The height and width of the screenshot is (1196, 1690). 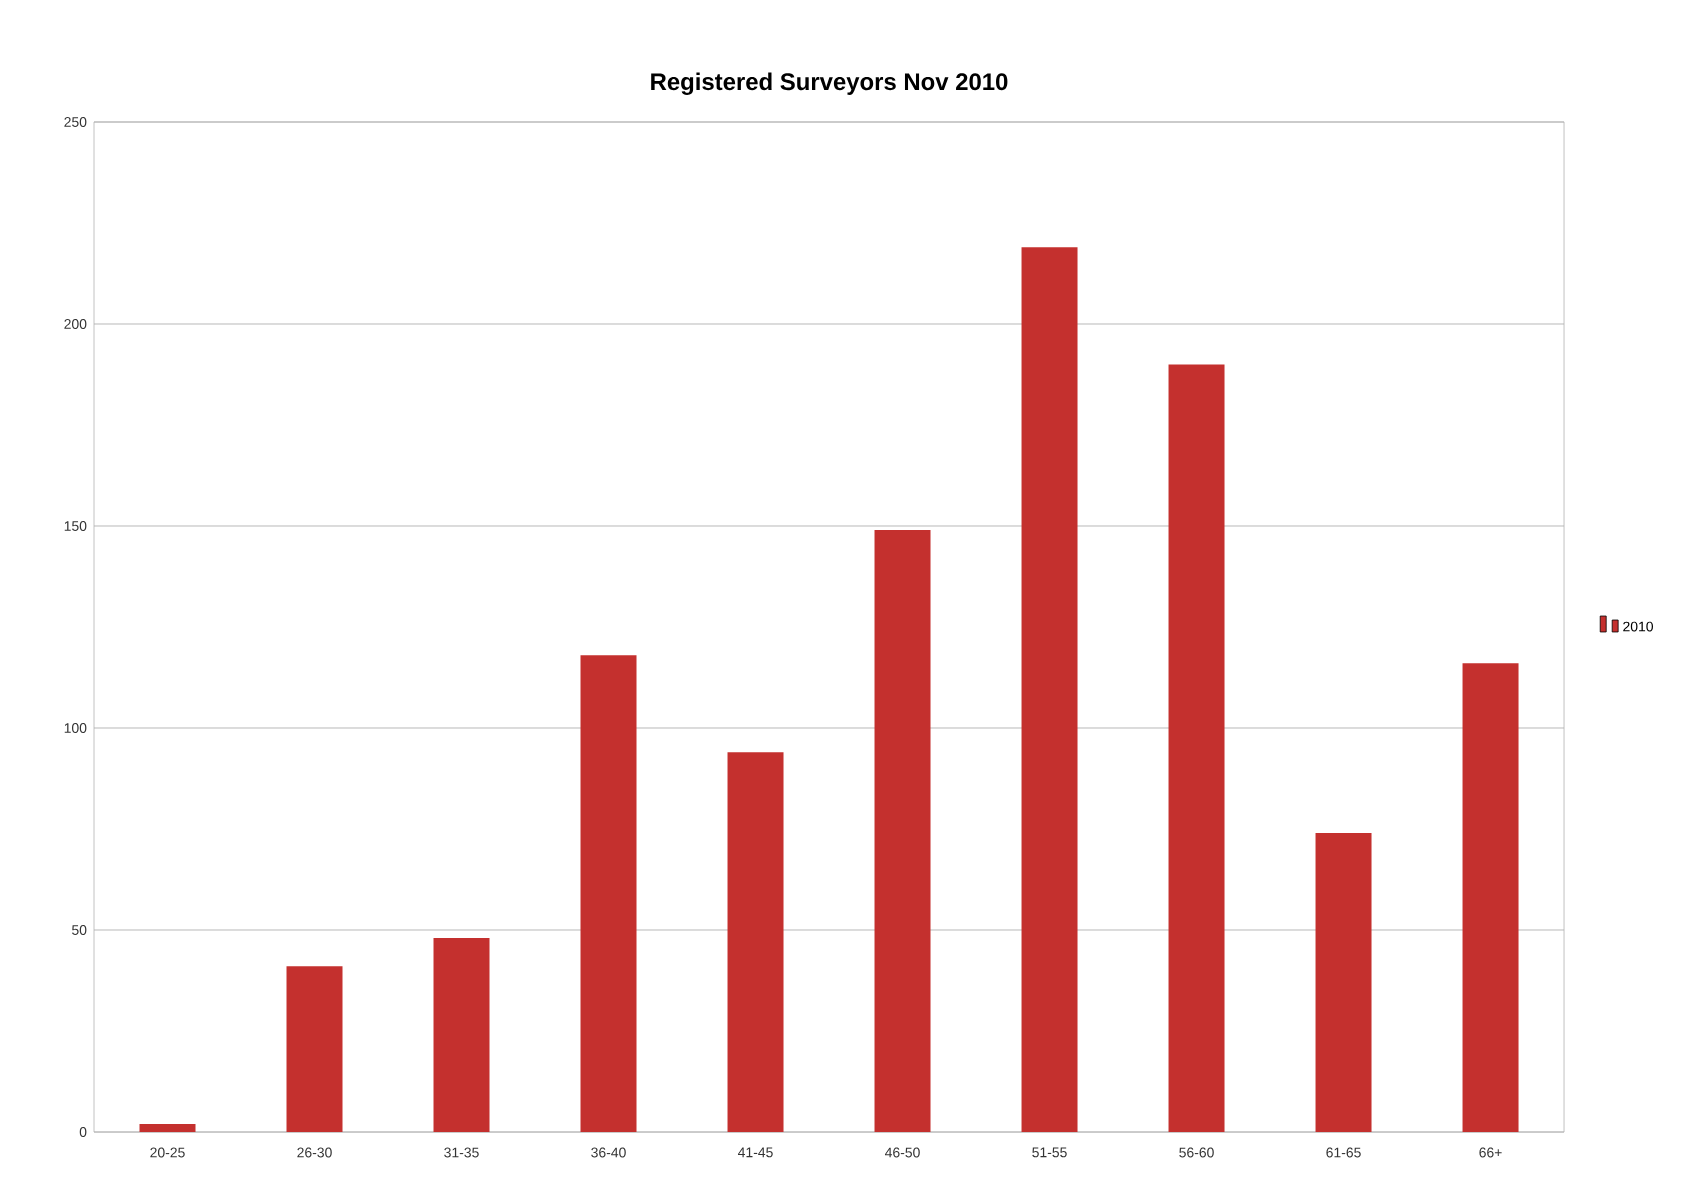 What do you see at coordinates (829, 83) in the screenshot?
I see `chart-title: Registered Surveyors Nov 2010` at bounding box center [829, 83].